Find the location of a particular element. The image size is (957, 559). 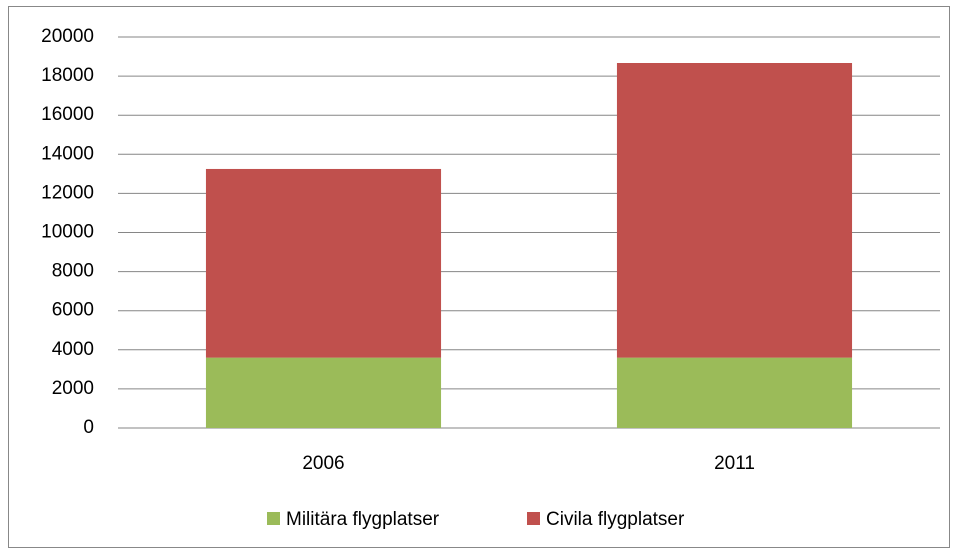

y-tick-label: 16000 is located at coordinates (67, 114).